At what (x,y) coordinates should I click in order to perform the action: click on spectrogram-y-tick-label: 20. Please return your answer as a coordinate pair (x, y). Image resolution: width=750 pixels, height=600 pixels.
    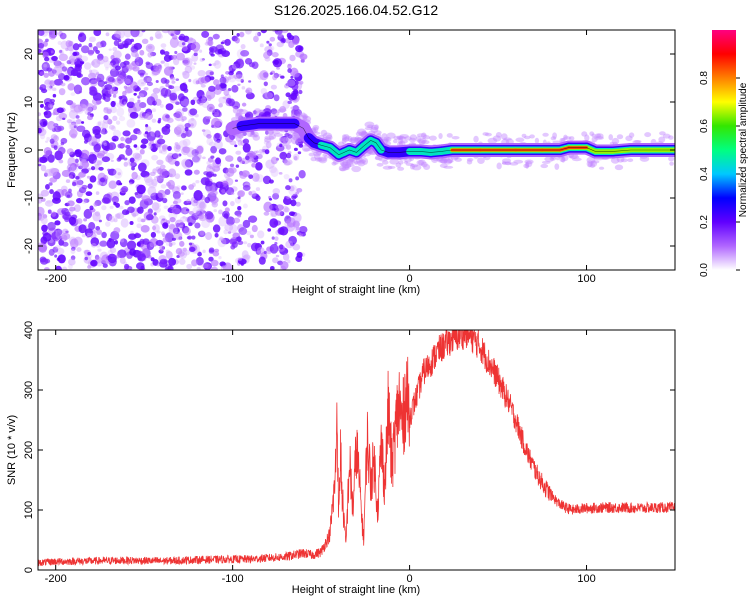
    Looking at the image, I should click on (29, 54).